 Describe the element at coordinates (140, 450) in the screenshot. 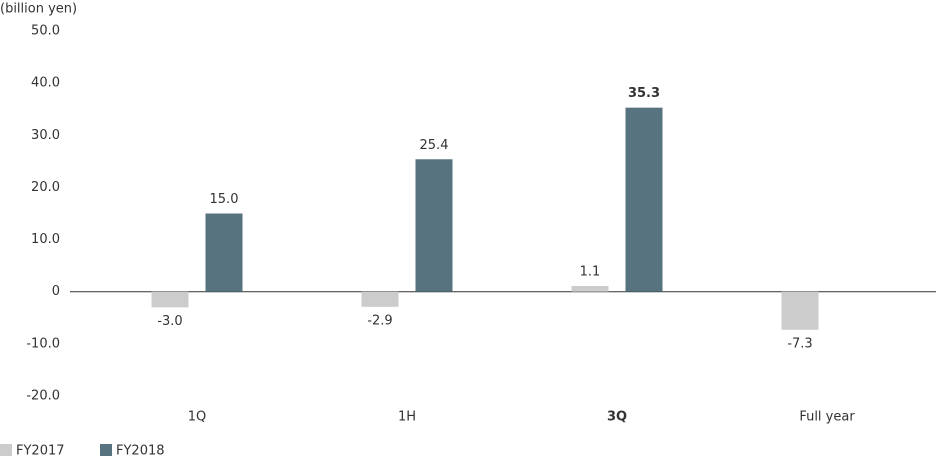

I see `legend-label: FY2018` at that location.